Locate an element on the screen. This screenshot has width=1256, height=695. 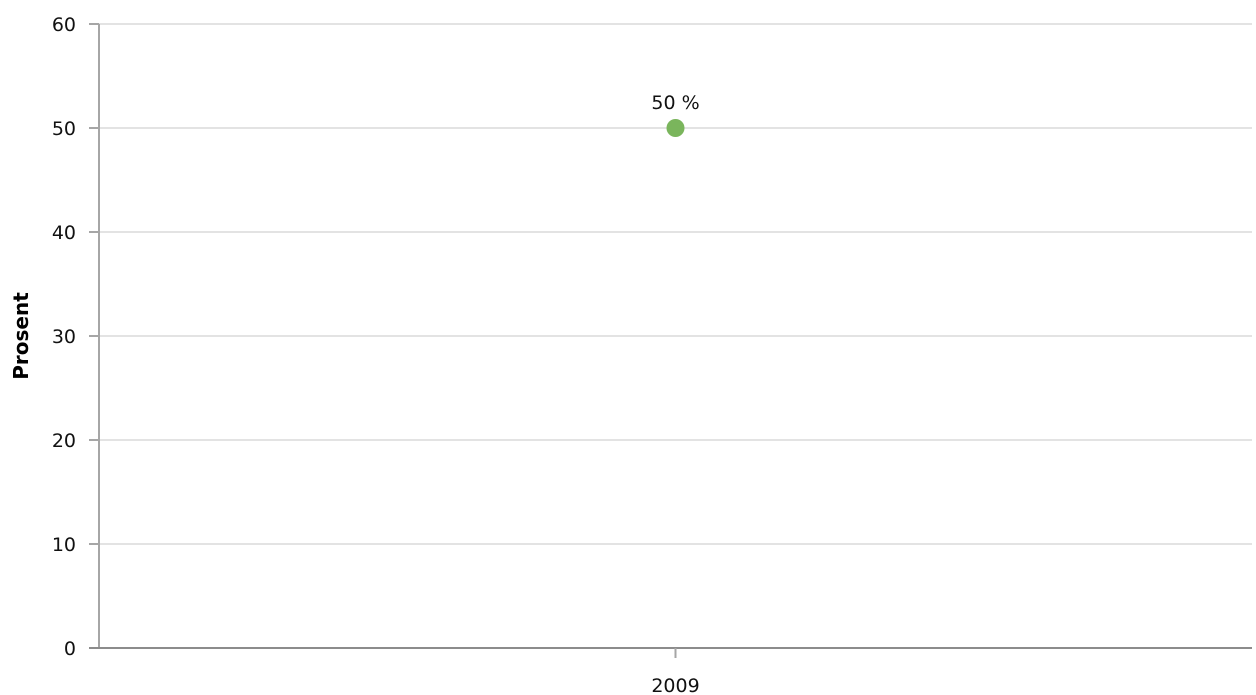
y-tick-labels: 0 10 20 30 40 50 60 is located at coordinates (64, 337).